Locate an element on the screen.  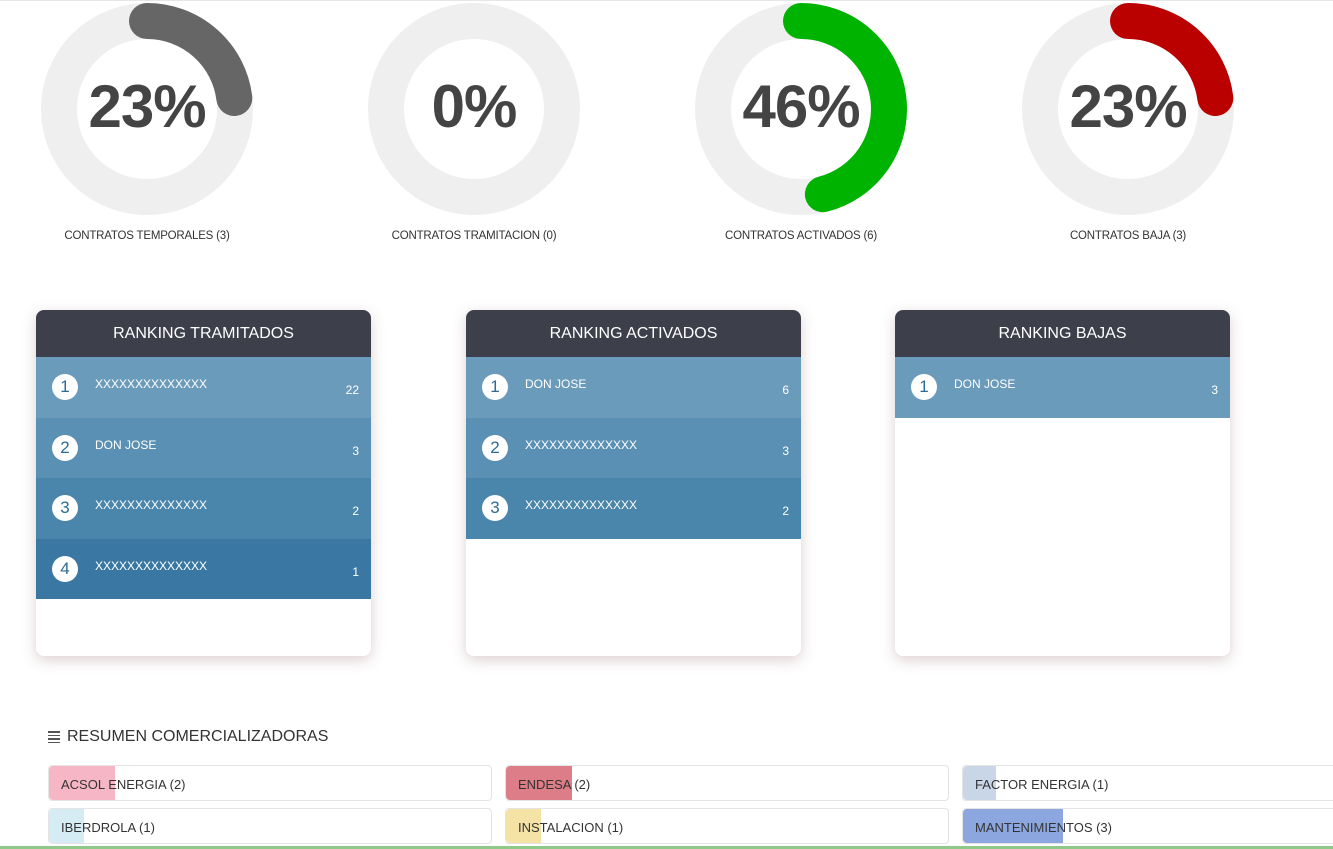
provider-tag: IBERDROLA (1) is located at coordinates (270, 826).